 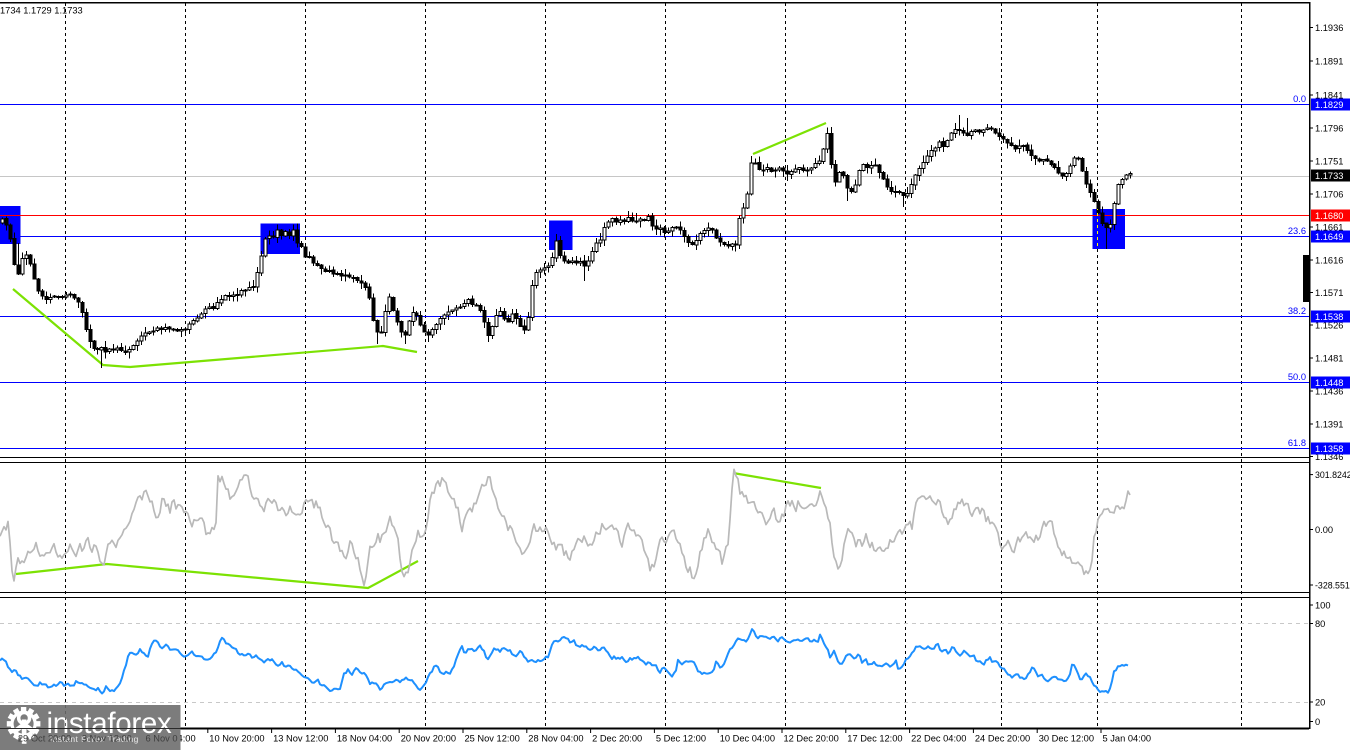 What do you see at coordinates (1299, 99) in the screenshot?
I see `svg-text: 0.0` at bounding box center [1299, 99].